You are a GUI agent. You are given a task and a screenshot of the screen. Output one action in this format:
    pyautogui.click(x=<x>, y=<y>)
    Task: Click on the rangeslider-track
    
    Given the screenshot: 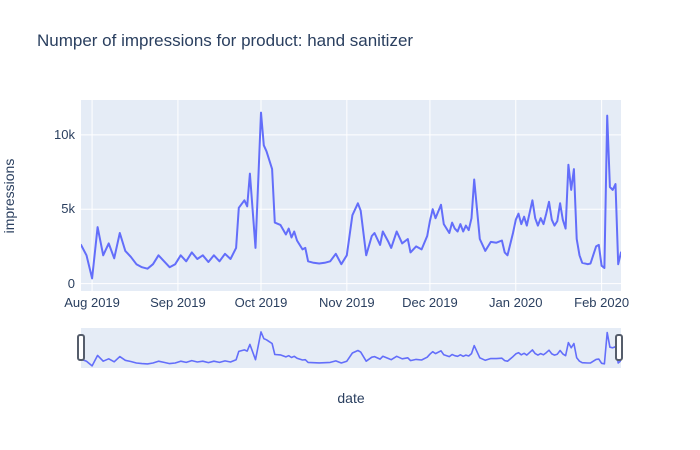 What is the action you would take?
    pyautogui.click(x=351, y=348)
    